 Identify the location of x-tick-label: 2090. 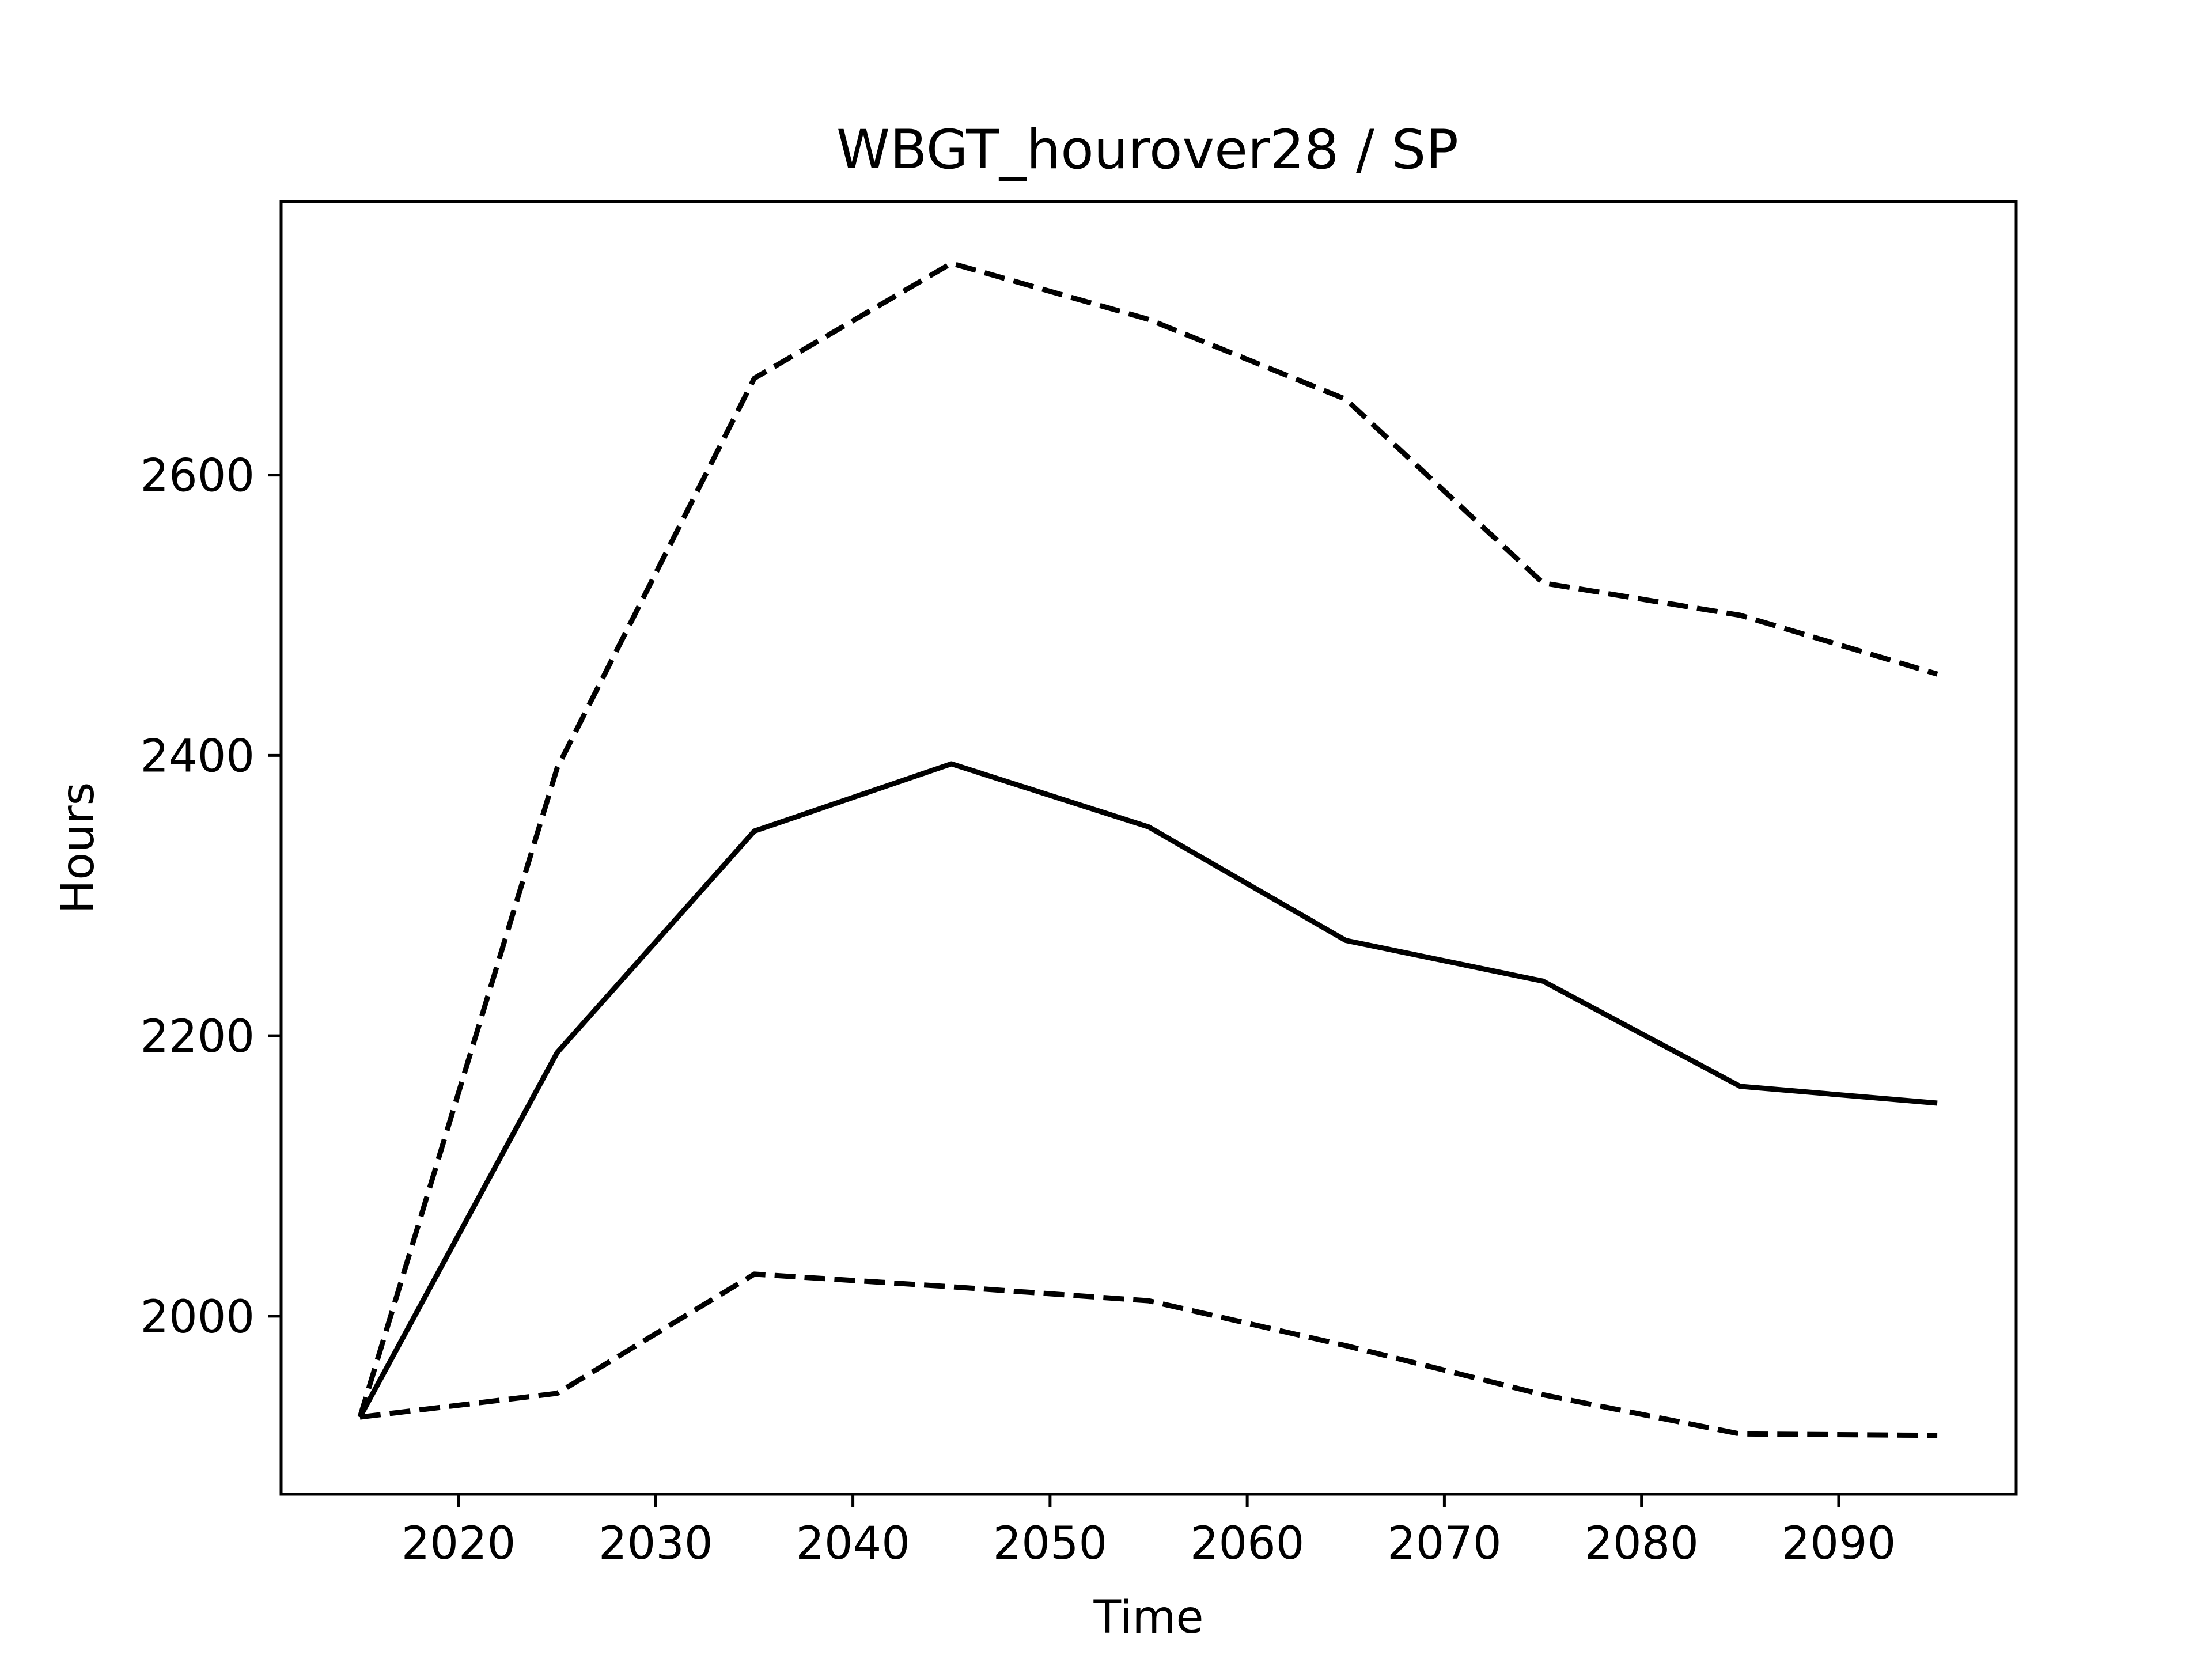
(1839, 1544).